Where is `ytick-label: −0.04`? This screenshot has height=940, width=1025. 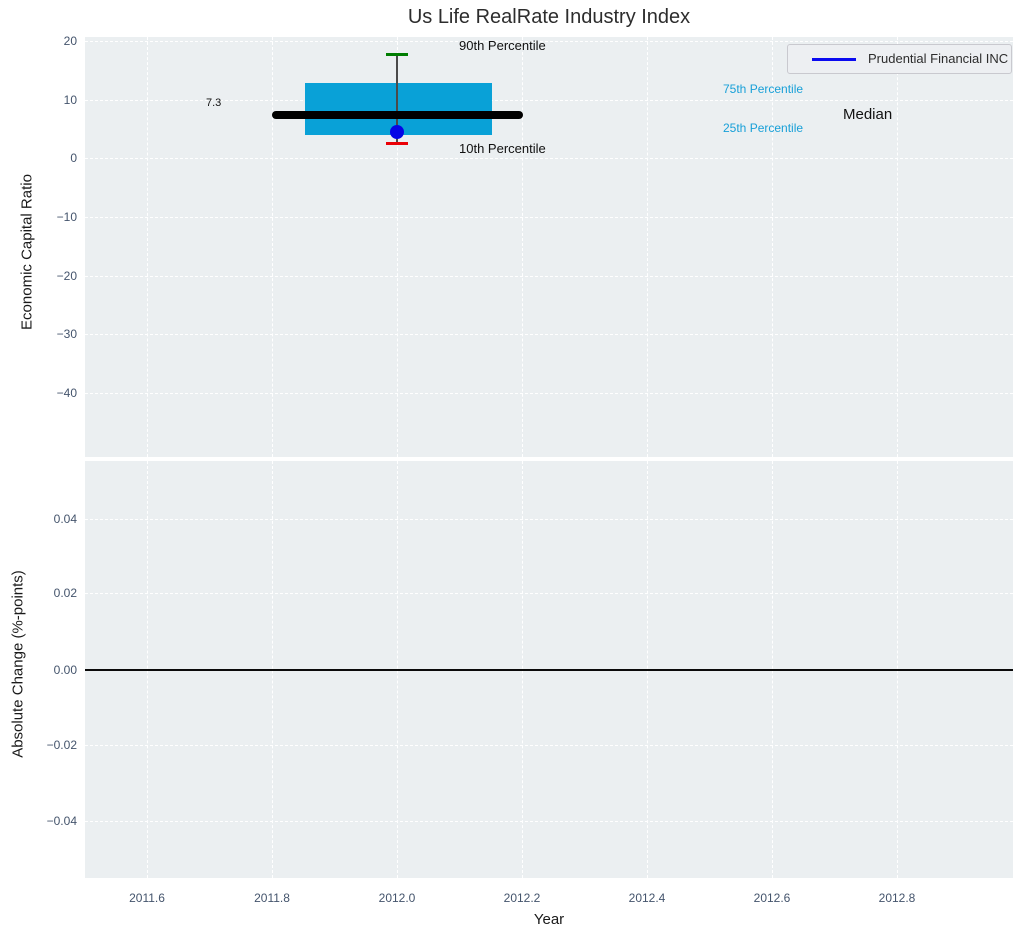
ytick-label: −0.04 is located at coordinates (61, 821).